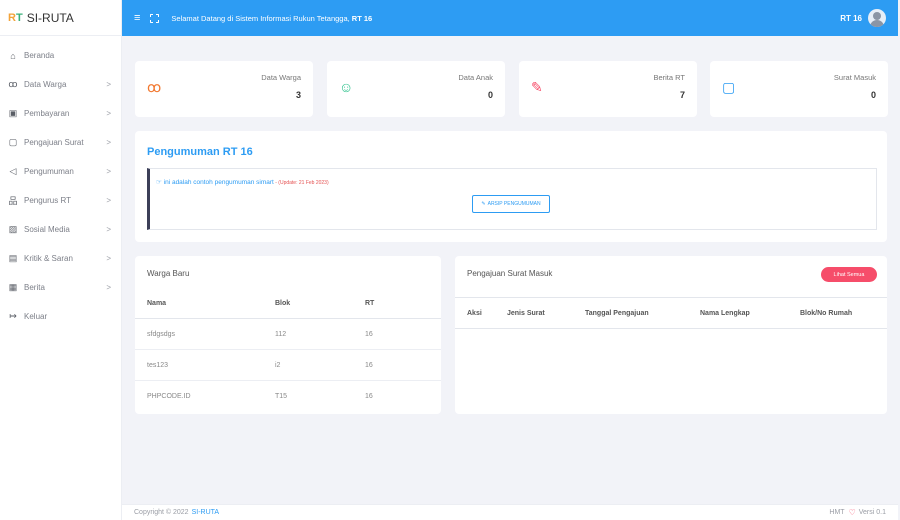 The height and width of the screenshot is (520, 900). Describe the element at coordinates (799, 89) in the screenshot. I see `stat-card-surat-masuk: ▢ Surat Masuk 0` at that location.